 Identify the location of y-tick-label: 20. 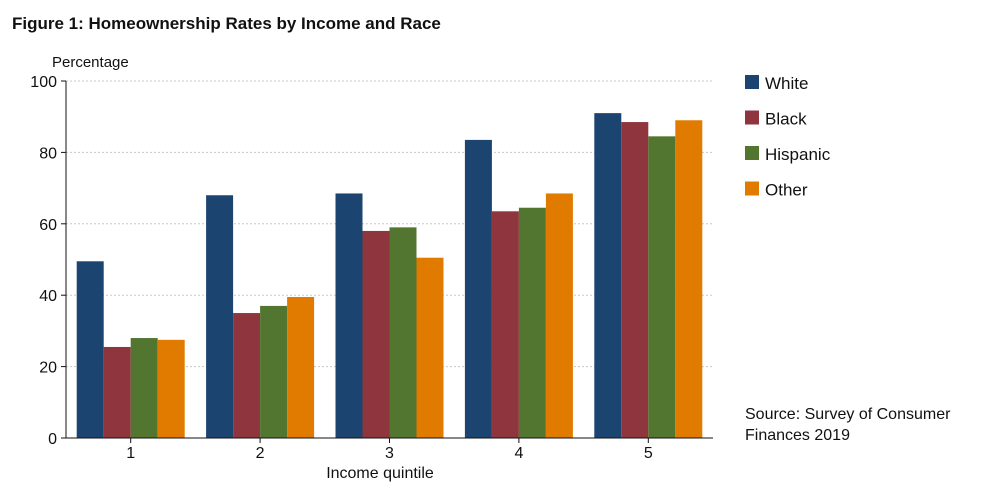
(48, 368).